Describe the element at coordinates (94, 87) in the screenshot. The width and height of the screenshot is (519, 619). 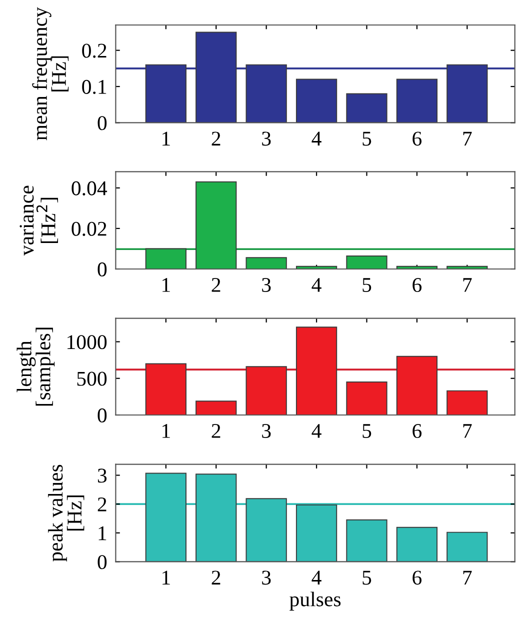
I see `y-tick-label: 0.1` at that location.